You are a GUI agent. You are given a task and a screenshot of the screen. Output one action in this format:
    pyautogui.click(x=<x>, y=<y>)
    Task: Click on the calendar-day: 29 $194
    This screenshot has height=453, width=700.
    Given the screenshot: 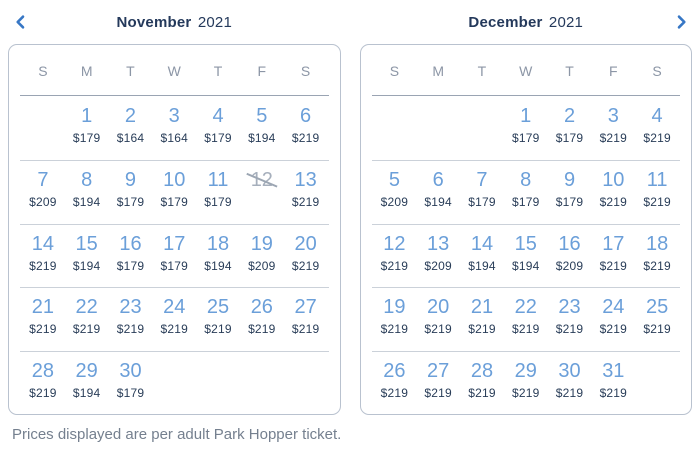 What is the action you would take?
    pyautogui.click(x=87, y=386)
    